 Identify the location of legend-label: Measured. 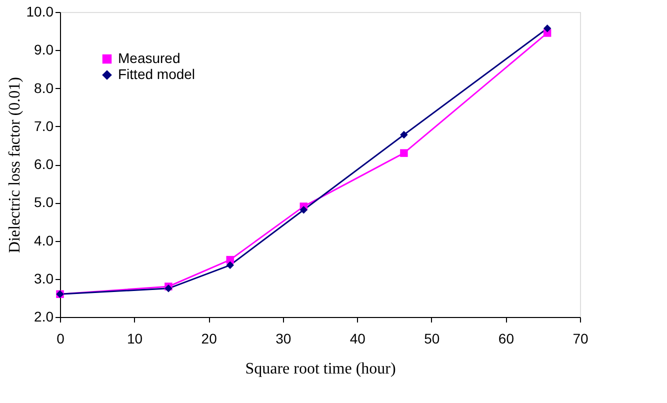
(149, 58).